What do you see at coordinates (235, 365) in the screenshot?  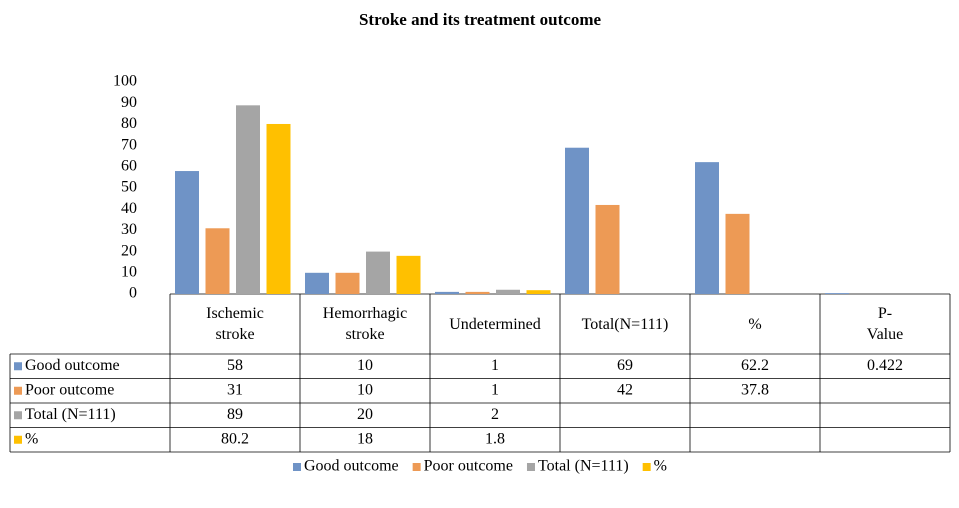 I see `table-value: 58` at bounding box center [235, 365].